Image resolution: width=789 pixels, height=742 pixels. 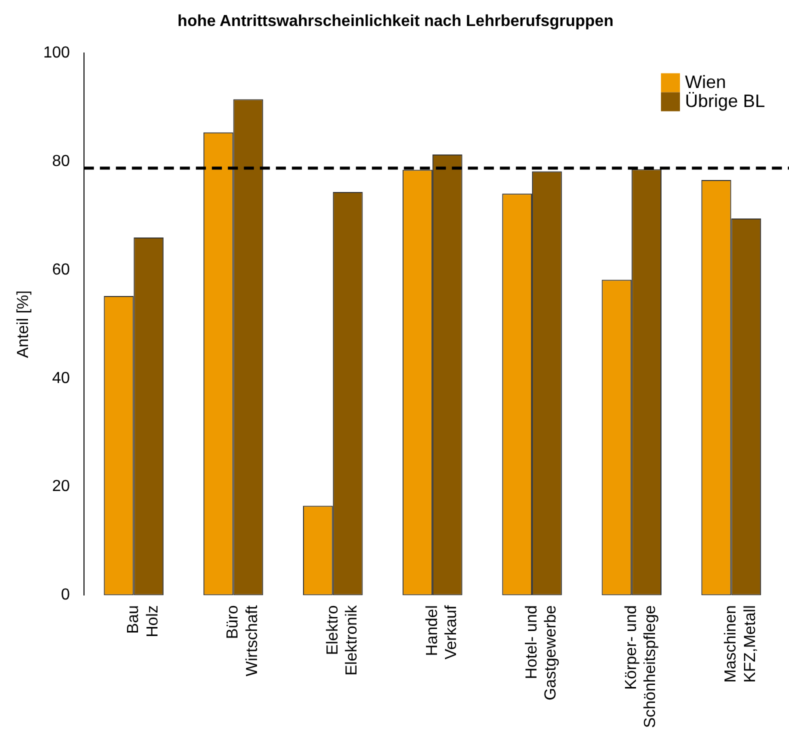 I want to click on y-tick-label: 60, so click(x=61, y=269).